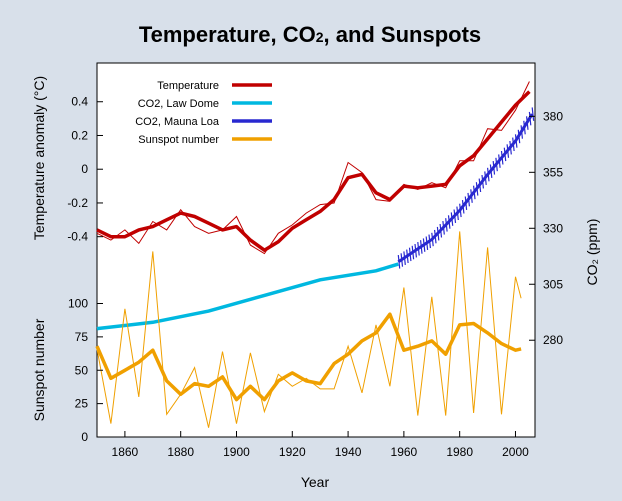  I want to click on x-tick-label: 1940, so click(348, 452).